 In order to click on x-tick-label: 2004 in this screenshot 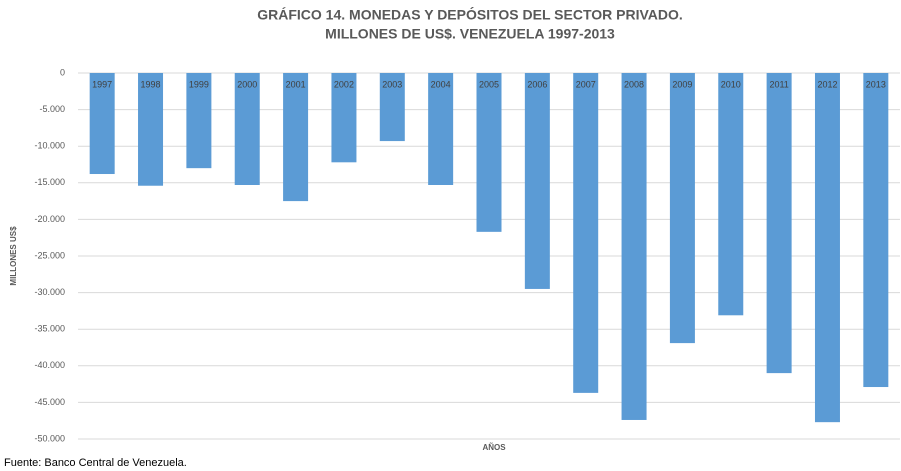, I will do `click(441, 84)`.